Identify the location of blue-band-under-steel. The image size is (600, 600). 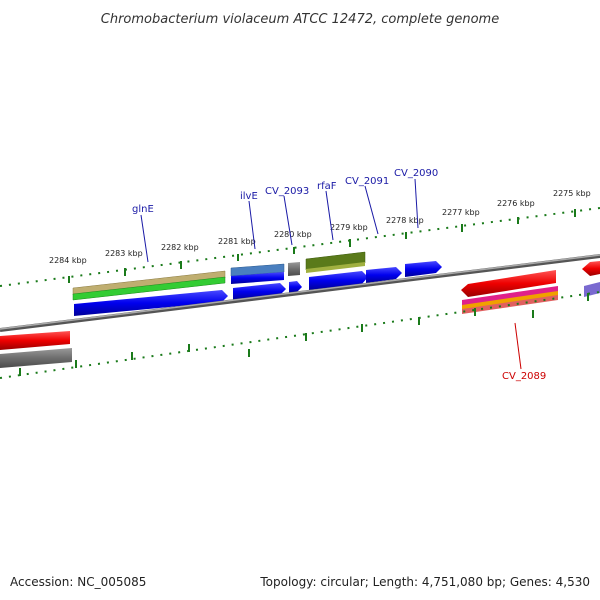
(257, 278).